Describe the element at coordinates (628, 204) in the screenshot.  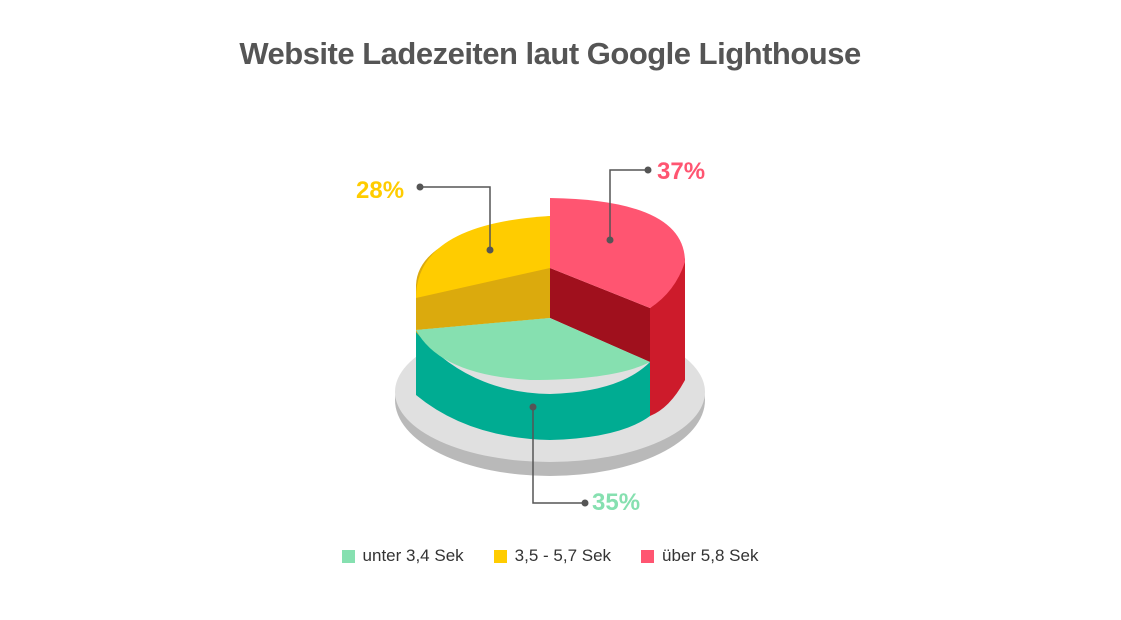
I see `leader-red` at that location.